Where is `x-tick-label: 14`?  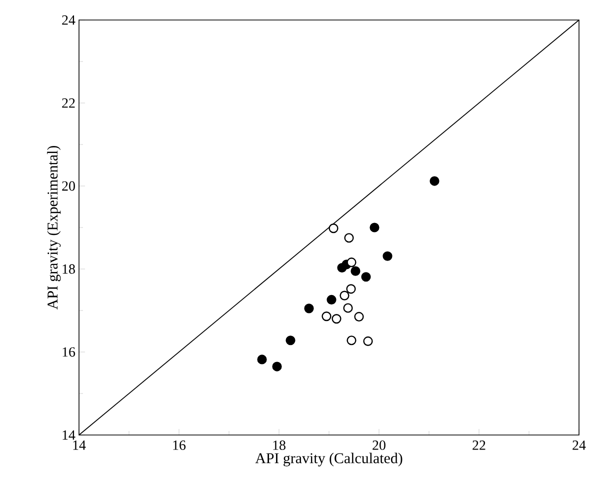
x-tick-label: 14 is located at coordinates (79, 445).